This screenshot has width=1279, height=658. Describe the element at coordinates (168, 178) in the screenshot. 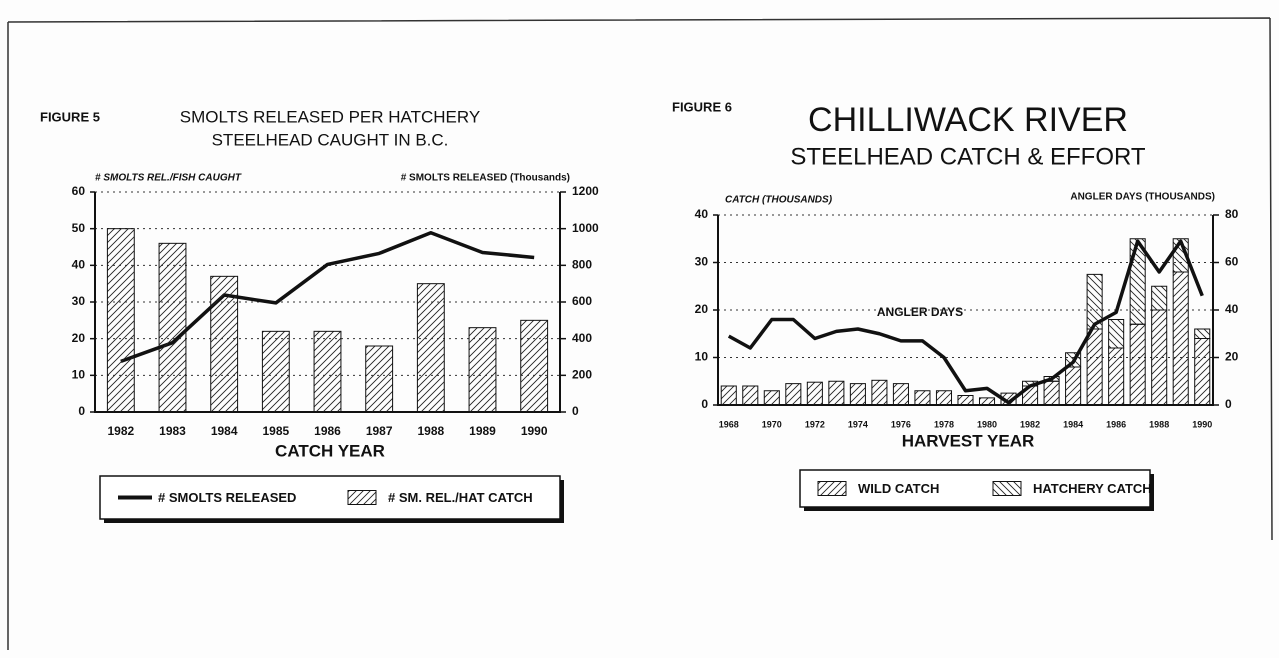

I see `y-axis-label: # SMOLTS REL./FISH CAUGHT` at that location.